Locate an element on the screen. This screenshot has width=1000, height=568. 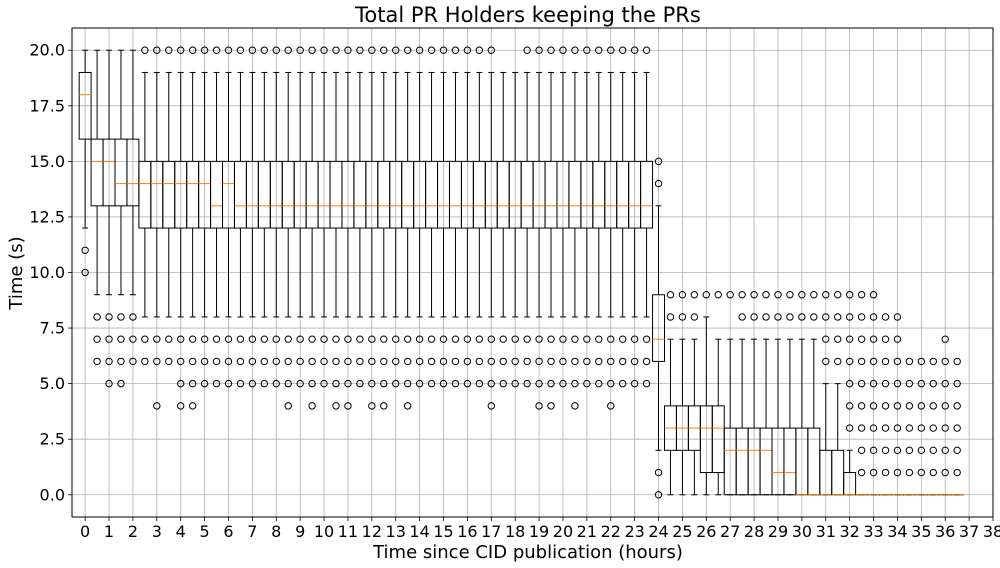
x-tick-label: 20 is located at coordinates (563, 531).